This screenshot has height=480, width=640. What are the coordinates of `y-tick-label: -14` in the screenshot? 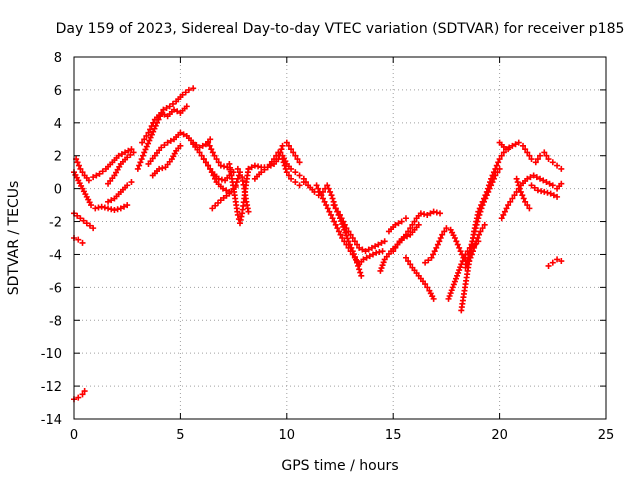 It's located at (51, 420).